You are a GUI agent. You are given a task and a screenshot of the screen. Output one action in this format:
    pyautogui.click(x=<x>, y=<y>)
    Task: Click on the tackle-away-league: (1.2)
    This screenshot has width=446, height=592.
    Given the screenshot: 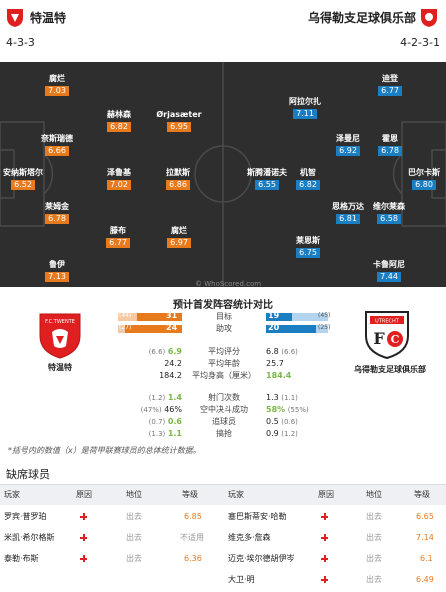 What is the action you would take?
    pyautogui.click(x=289, y=434)
    